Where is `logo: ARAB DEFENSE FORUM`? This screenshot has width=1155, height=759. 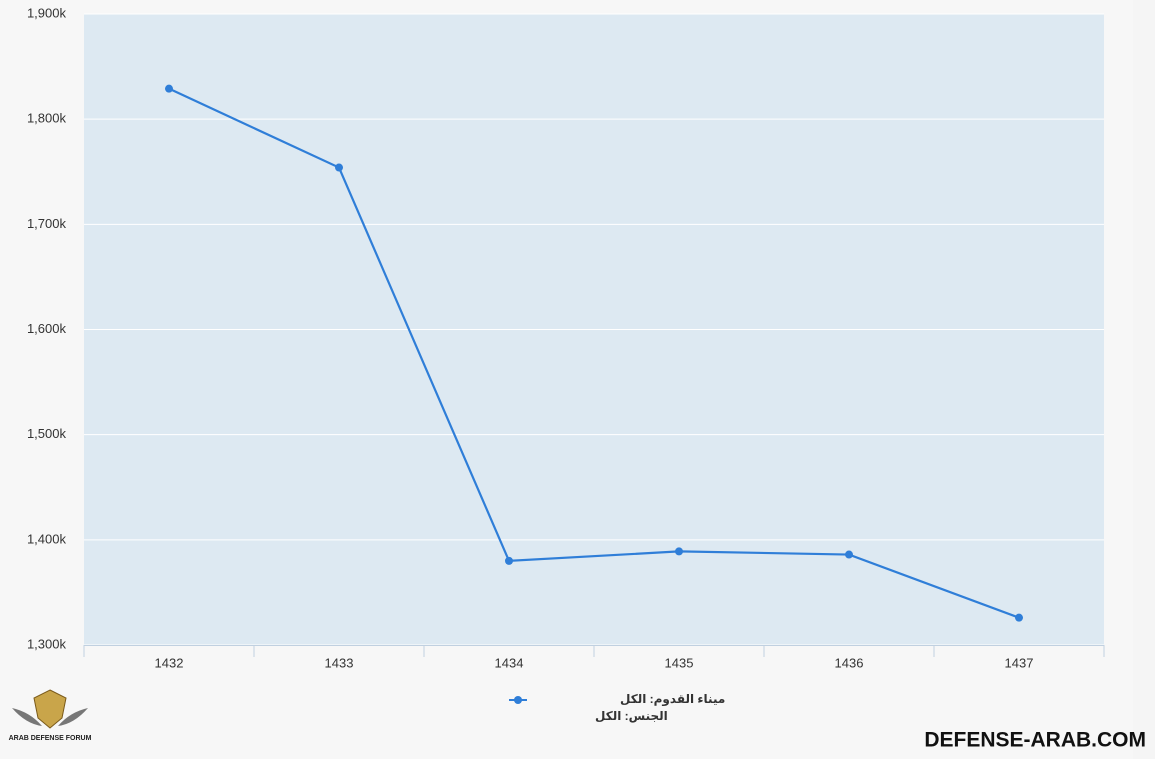
logo: ARAB DEFENSE FORUM is located at coordinates (50, 715).